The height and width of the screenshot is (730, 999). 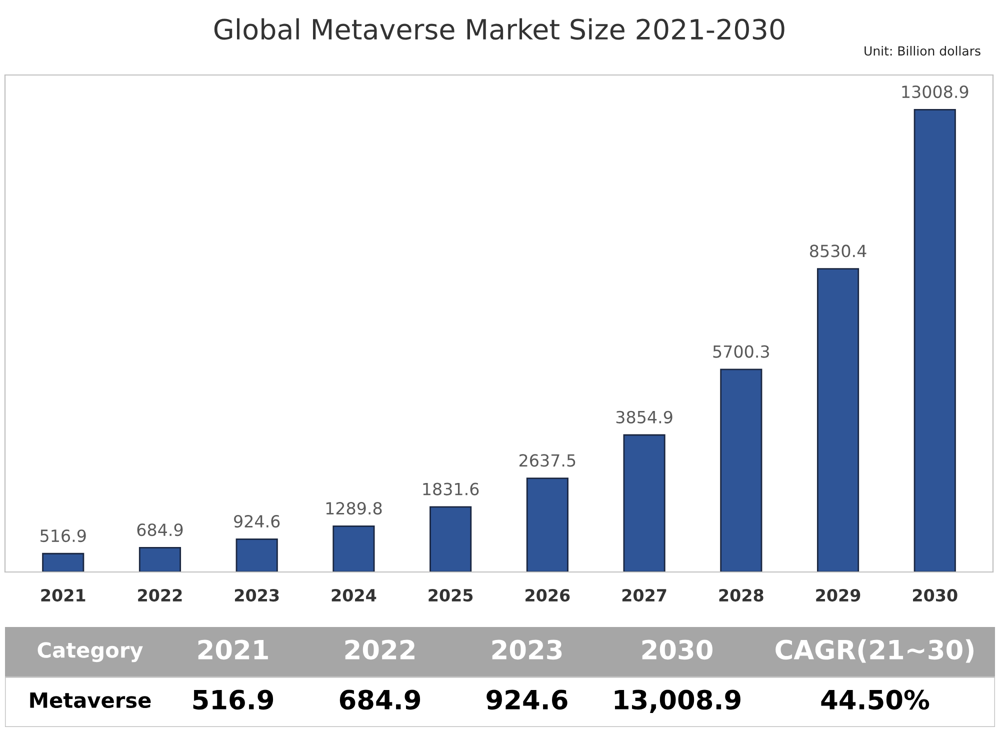 What do you see at coordinates (644, 417) in the screenshot?
I see `data-label: 3854.9` at bounding box center [644, 417].